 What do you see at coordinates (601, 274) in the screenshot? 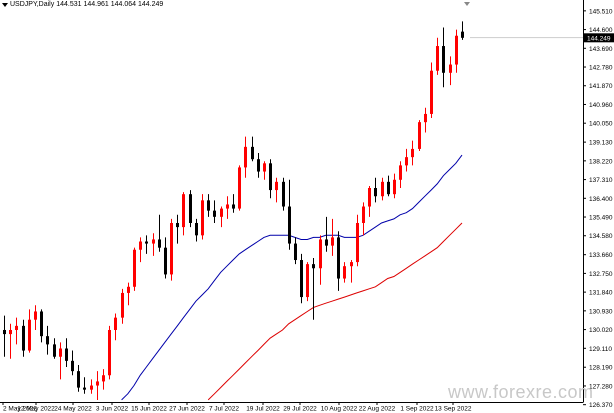
I see `price-tick-label: 132.750` at bounding box center [601, 274].